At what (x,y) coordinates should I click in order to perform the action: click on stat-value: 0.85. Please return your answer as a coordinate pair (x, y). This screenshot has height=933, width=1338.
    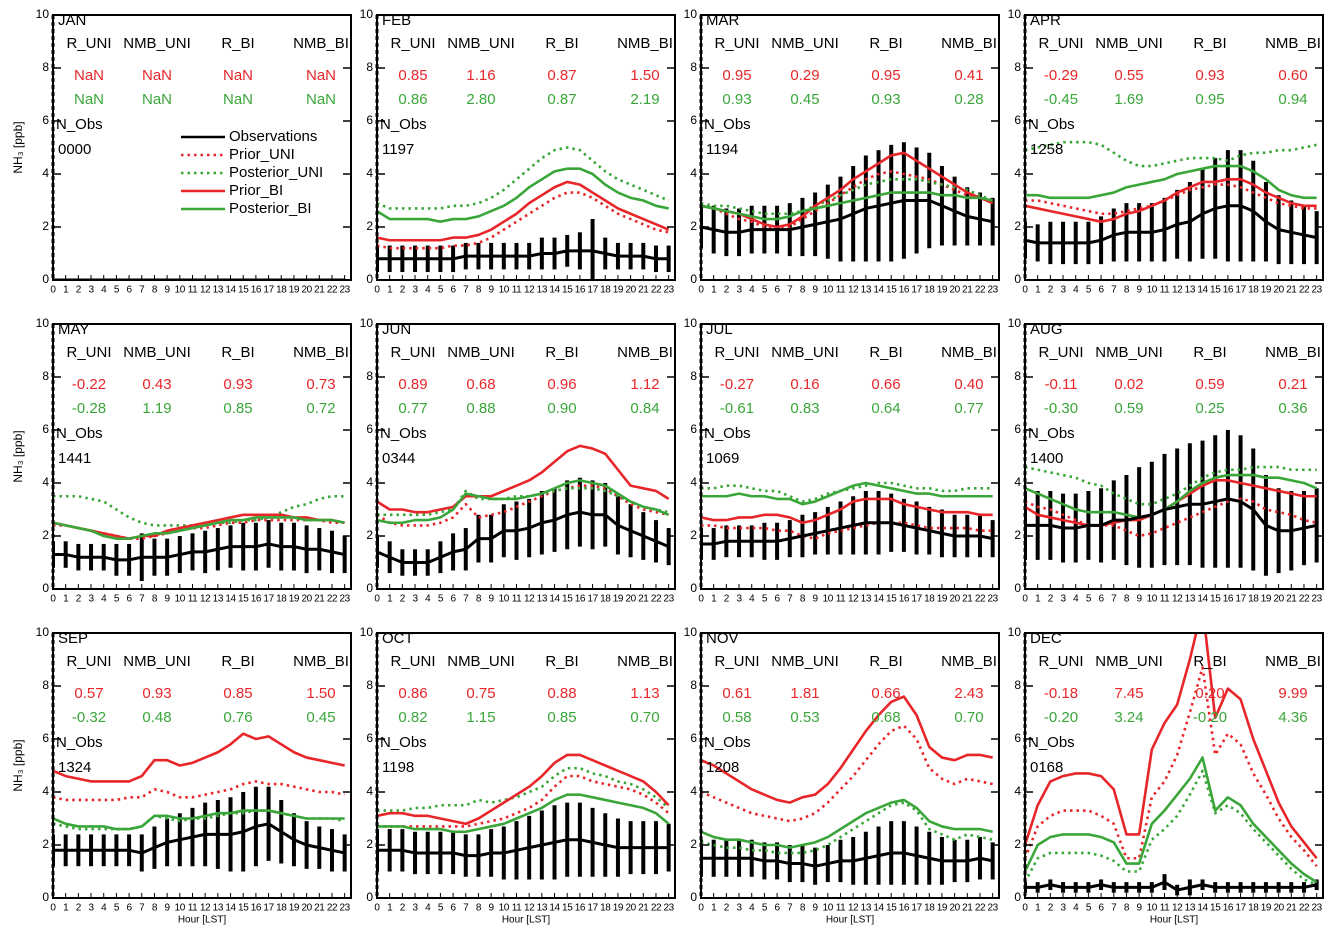
    Looking at the image, I should click on (237, 693).